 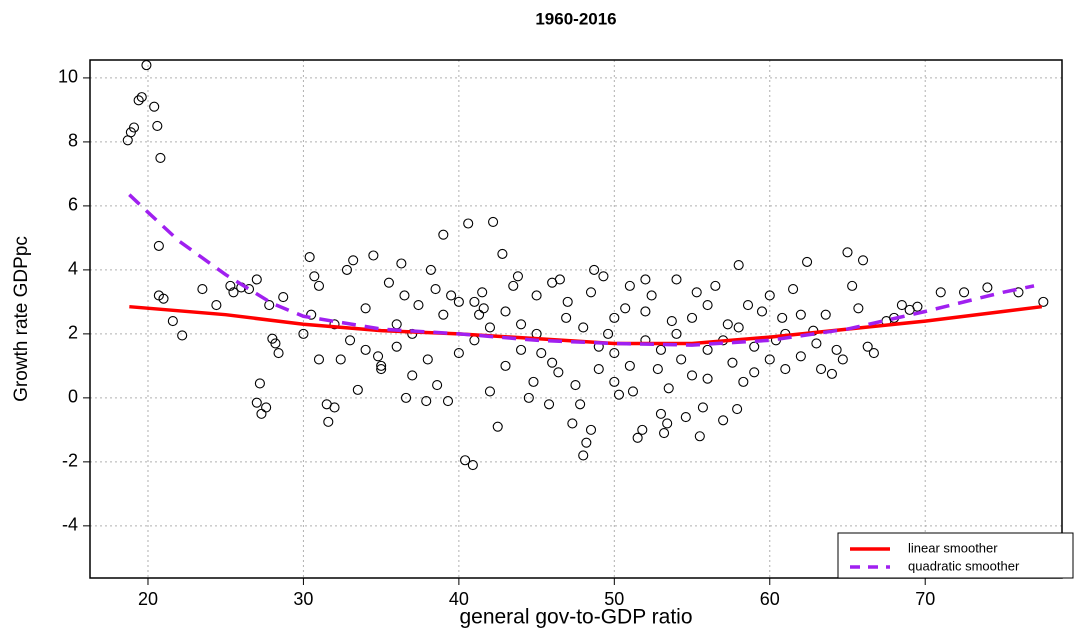 I want to click on smoother-line, so click(x=586, y=325).